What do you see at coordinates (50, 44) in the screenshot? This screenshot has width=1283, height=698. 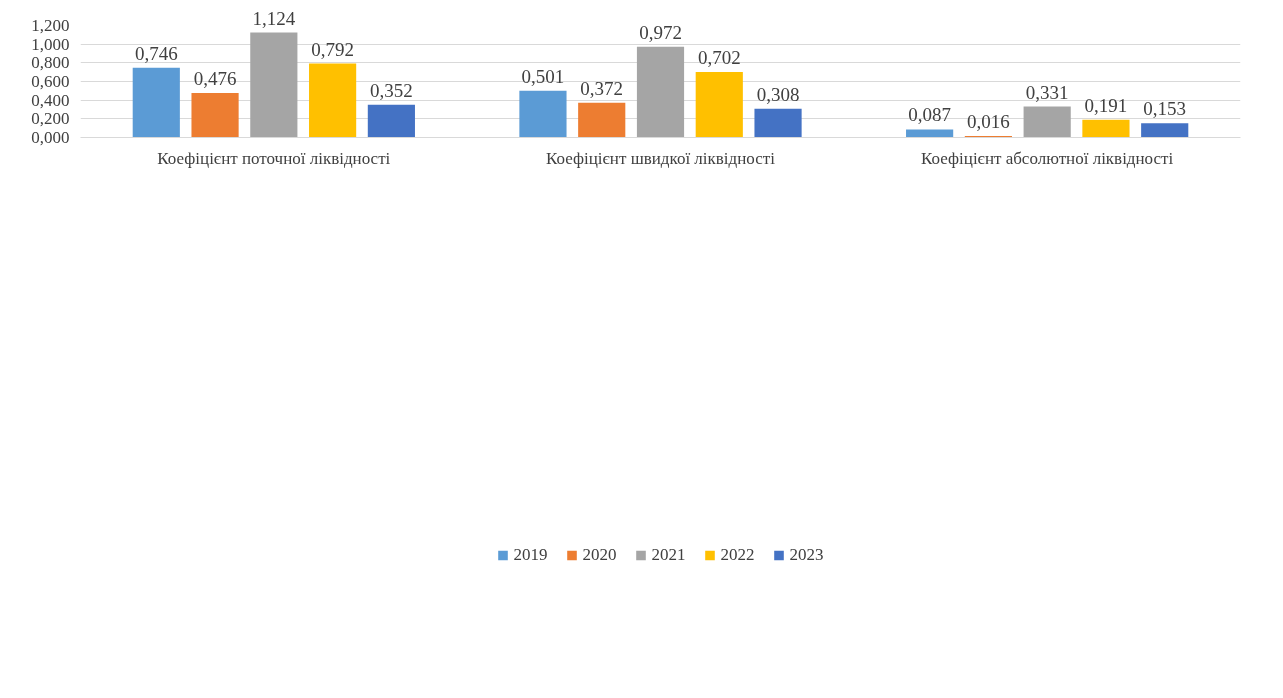 I see `y-tick-label: 1,000` at bounding box center [50, 44].